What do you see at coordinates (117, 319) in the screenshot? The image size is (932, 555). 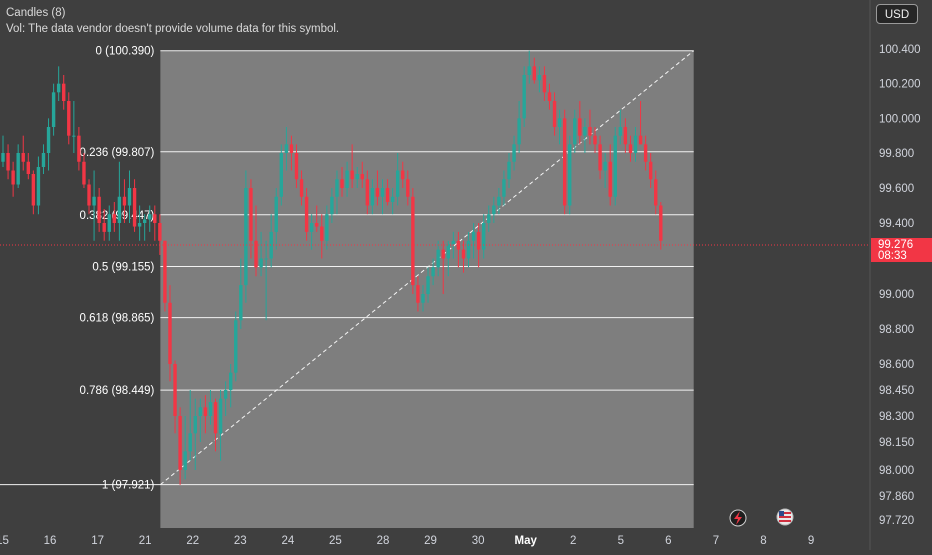 I see `fib-level-label: 0.618 (98.865)` at bounding box center [117, 319].